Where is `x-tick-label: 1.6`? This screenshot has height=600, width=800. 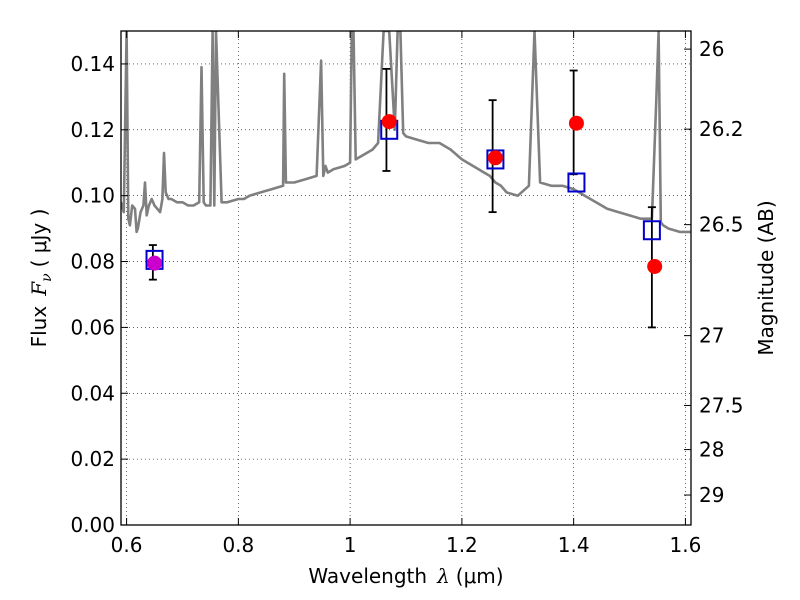 x-tick-label: 1.6 is located at coordinates (686, 545).